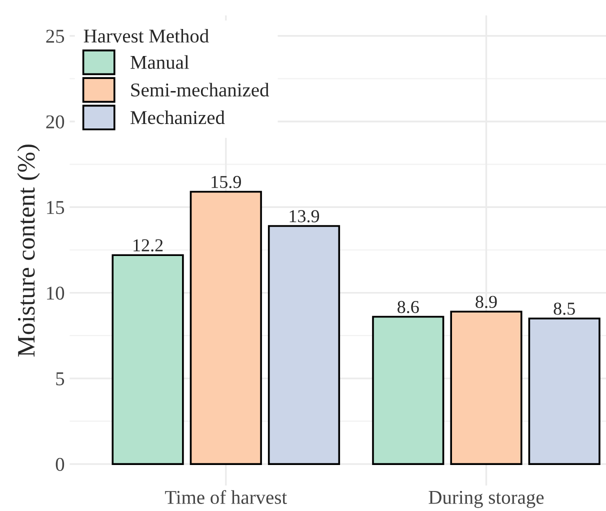 This screenshot has width=606, height=511. I want to click on data-label: 15.9, so click(226, 182).